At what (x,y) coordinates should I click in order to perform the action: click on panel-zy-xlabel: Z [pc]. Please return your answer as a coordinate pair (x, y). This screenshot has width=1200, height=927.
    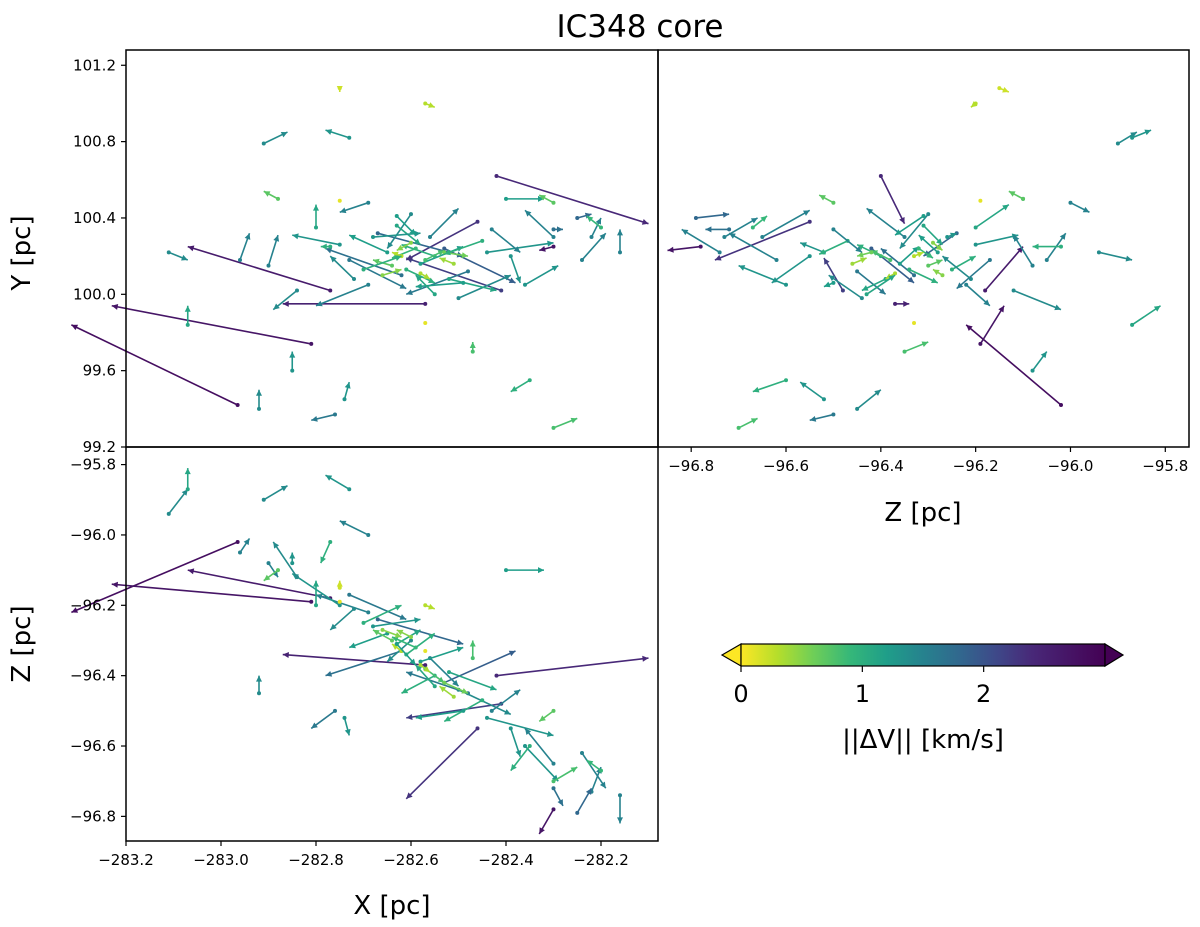
    Looking at the image, I should click on (922, 513).